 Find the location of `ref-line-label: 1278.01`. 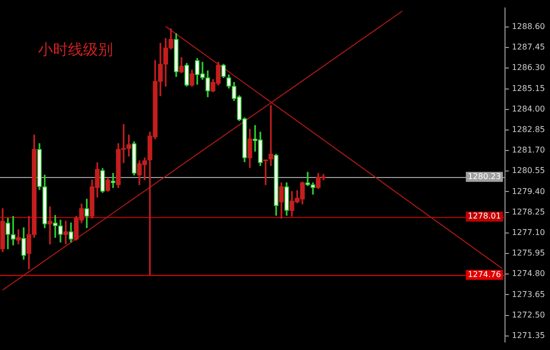

ref-line-label: 1278.01 is located at coordinates (484, 216).